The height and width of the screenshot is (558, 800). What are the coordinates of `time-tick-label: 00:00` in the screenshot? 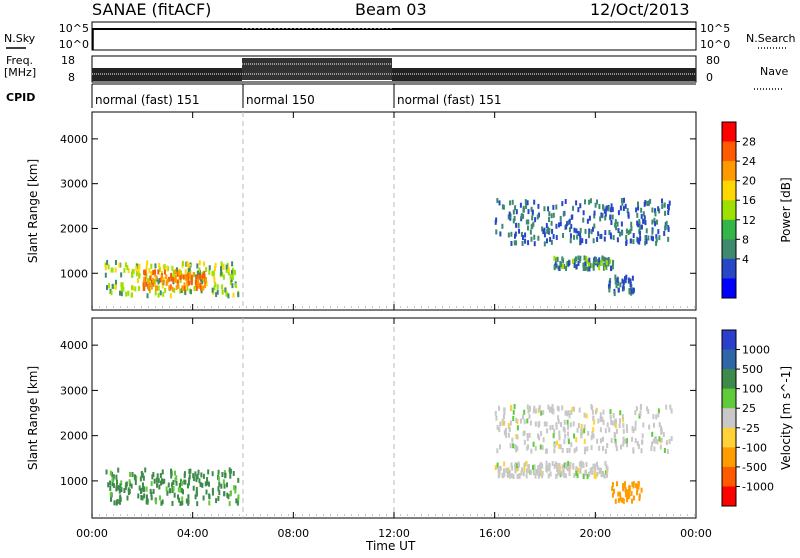 It's located at (92, 533).